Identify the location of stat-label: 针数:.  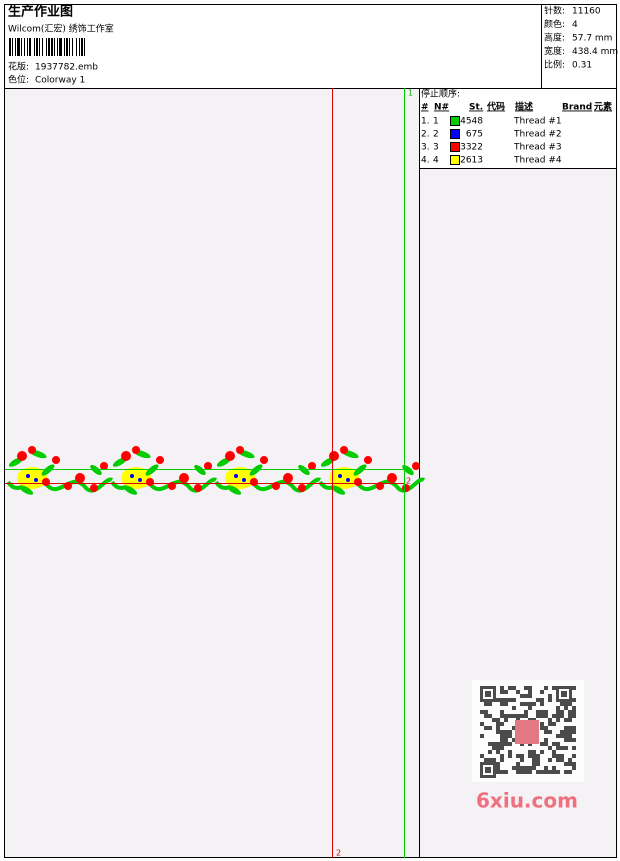
(554, 11).